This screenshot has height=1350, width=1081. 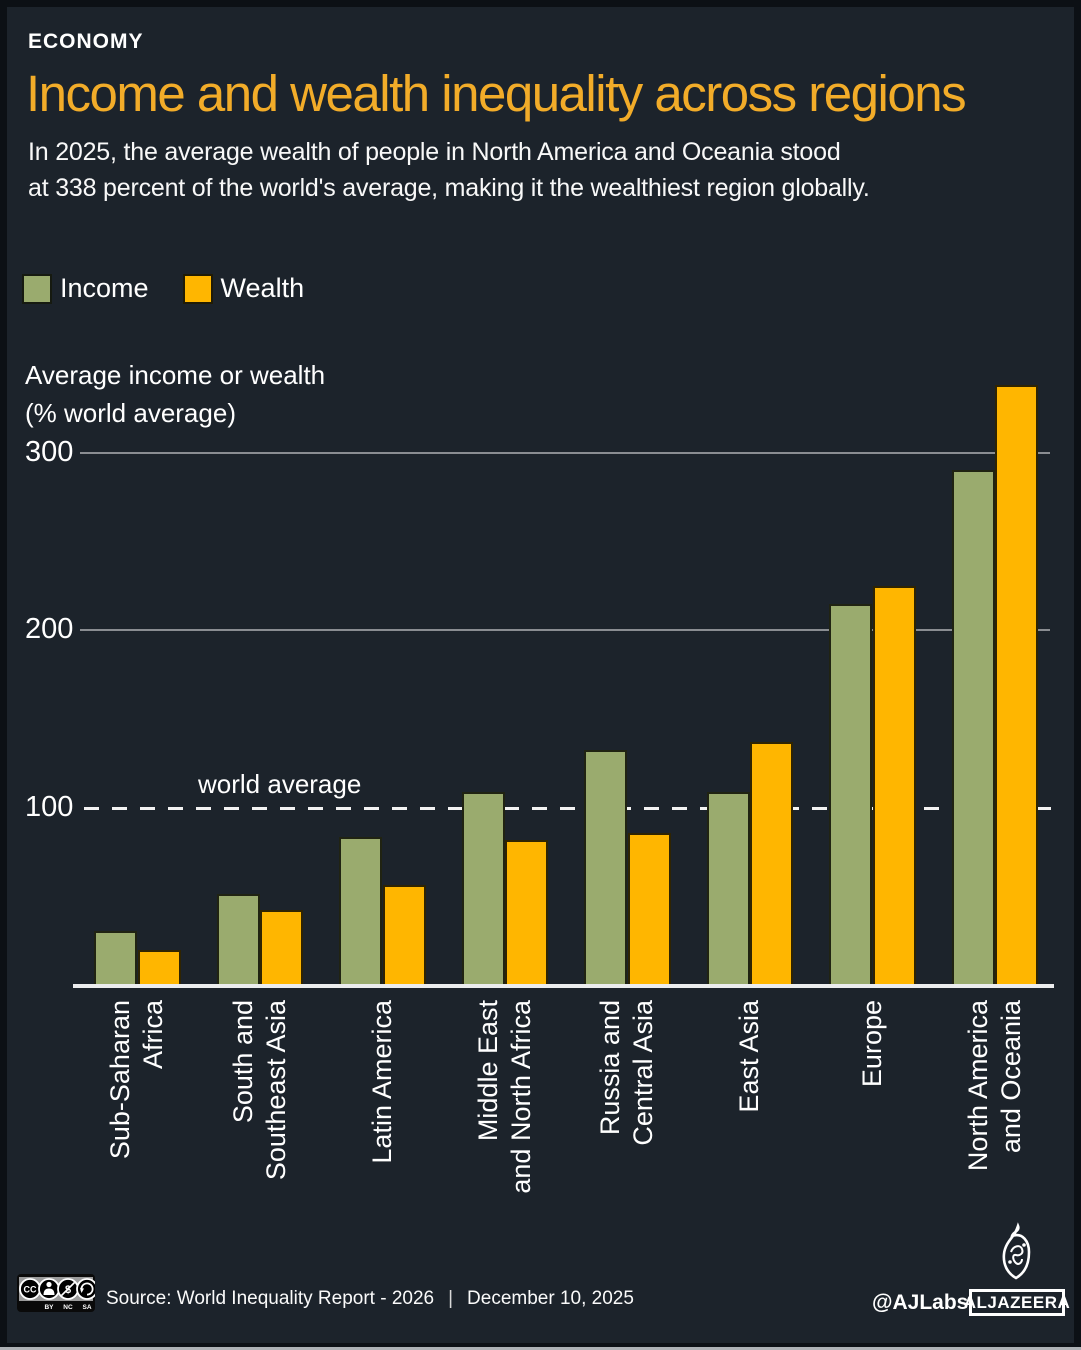 I want to click on wealth-swatch, so click(x=197, y=288).